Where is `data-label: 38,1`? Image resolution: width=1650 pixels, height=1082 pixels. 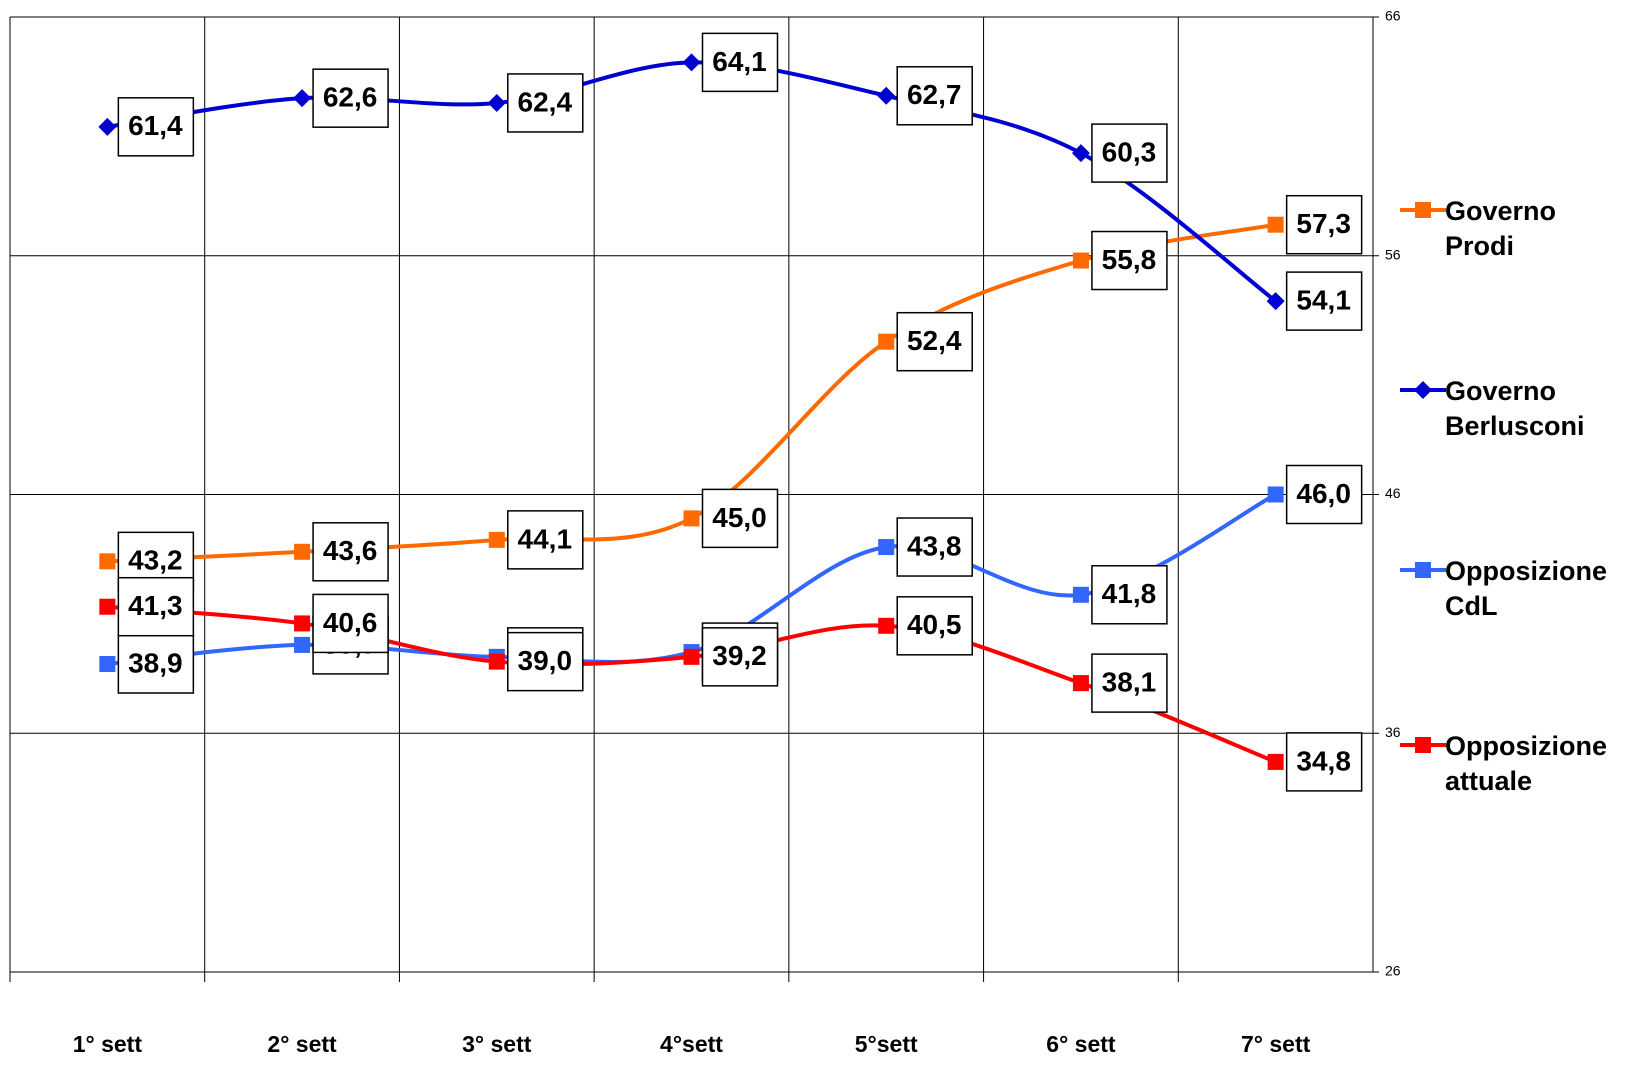
data-label: 38,1 is located at coordinates (1129, 682).